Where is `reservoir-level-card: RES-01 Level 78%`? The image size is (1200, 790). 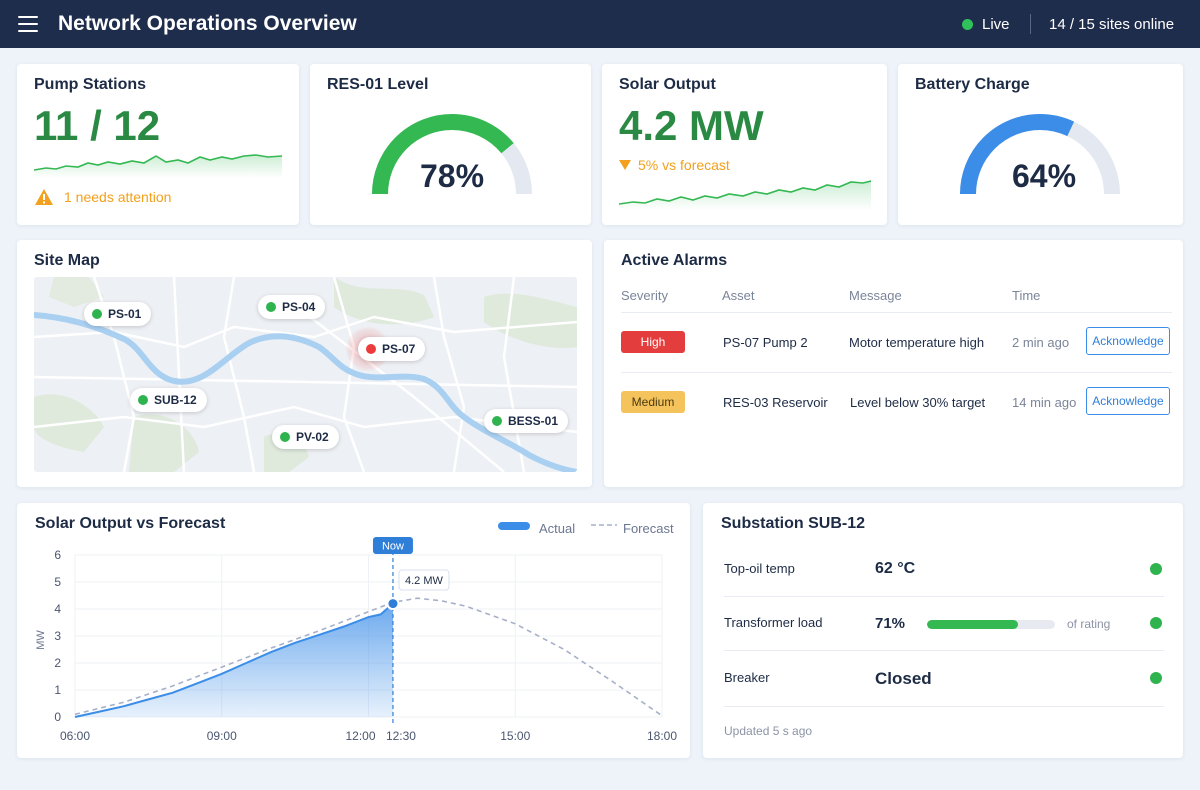
reservoir-level-card: RES-01 Level 78% is located at coordinates (450, 144).